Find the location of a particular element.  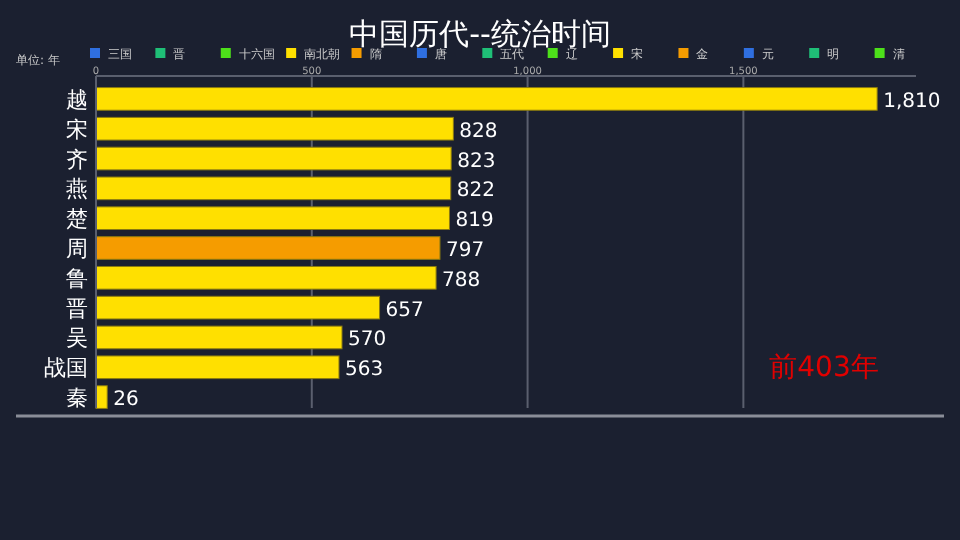

data-label: 563 is located at coordinates (364, 370).